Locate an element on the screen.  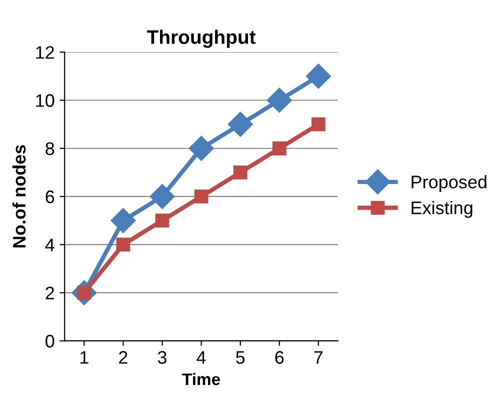
y-axis-title: No.of nodes is located at coordinates (19, 196).